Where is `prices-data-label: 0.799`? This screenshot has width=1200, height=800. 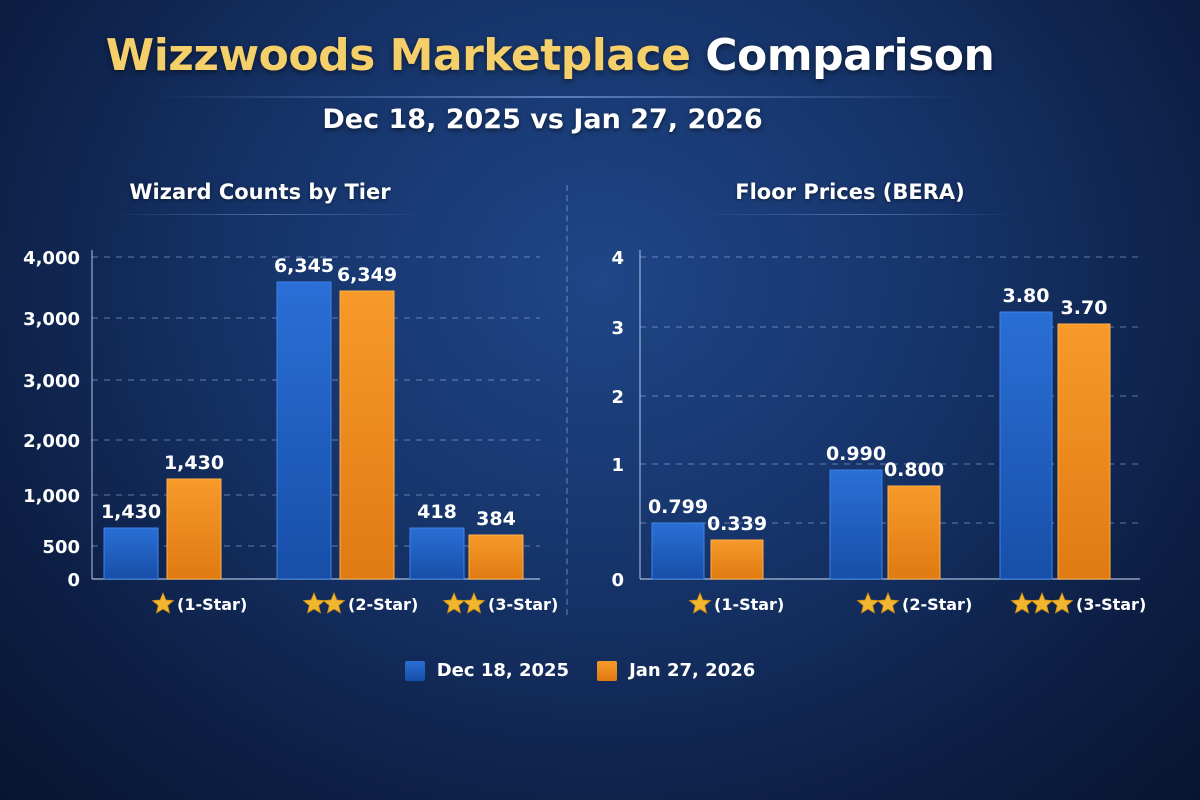 prices-data-label: 0.799 is located at coordinates (678, 507).